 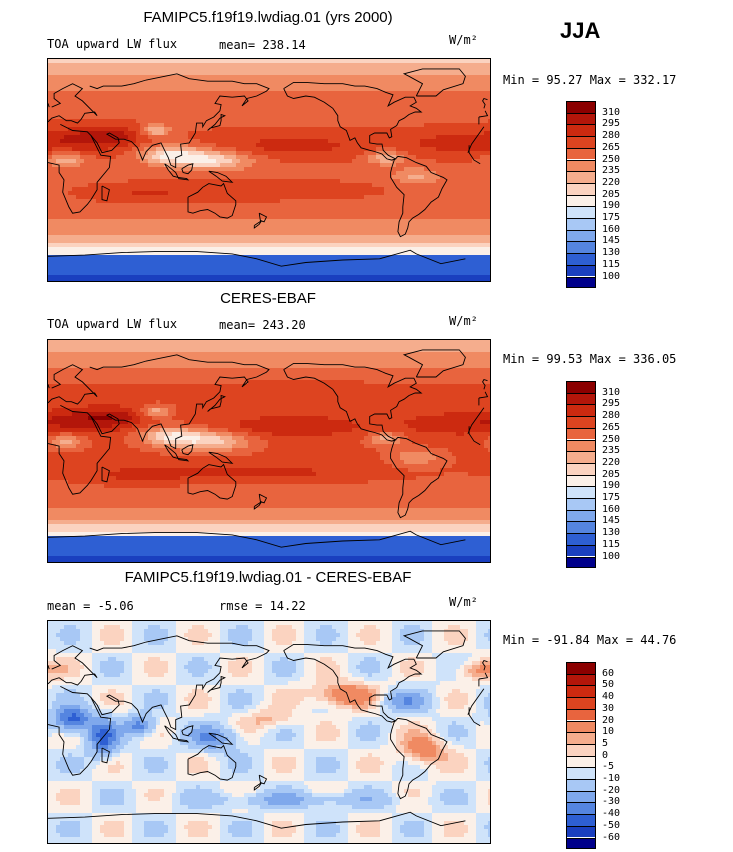 What do you see at coordinates (262, 45) in the screenshot?
I see `panel-1-mean-label: mean= 238.14` at bounding box center [262, 45].